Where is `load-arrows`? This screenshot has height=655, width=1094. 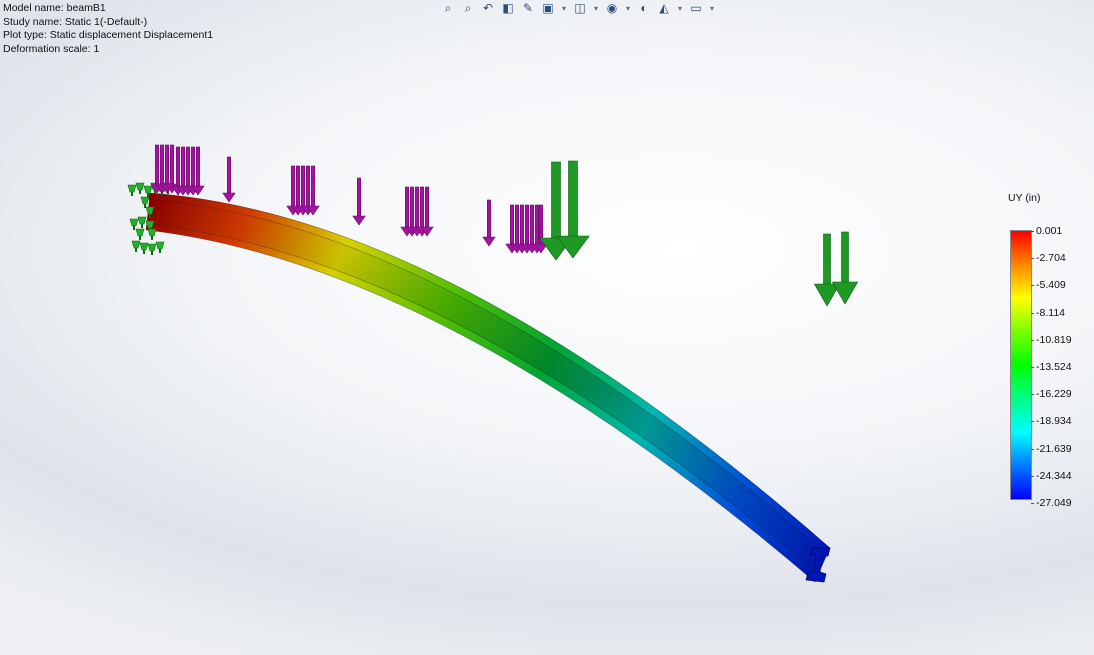 load-arrows is located at coordinates (349, 199).